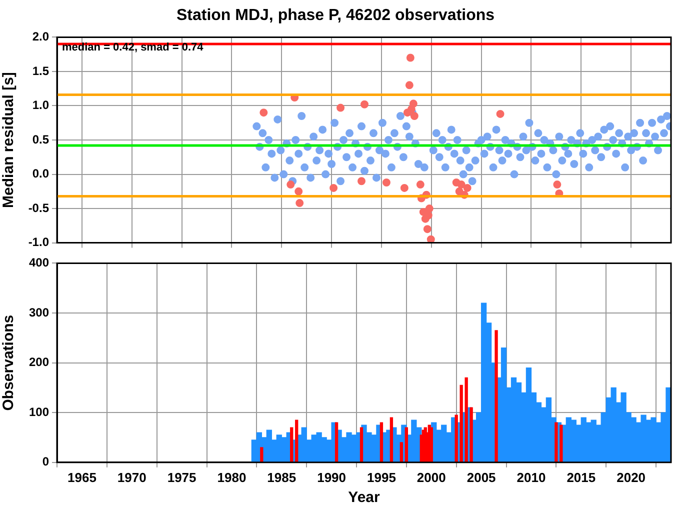 The height and width of the screenshot is (511, 678). I want to click on x-tick-label: 1970, so click(131, 477).